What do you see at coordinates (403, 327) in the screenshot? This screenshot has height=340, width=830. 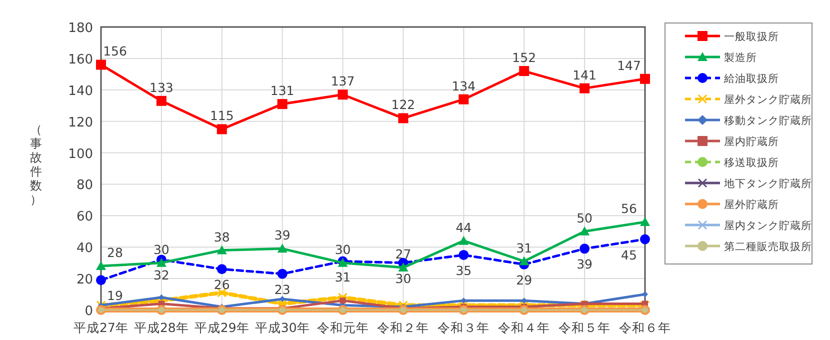 I see `x-tick-label: 令和２年` at bounding box center [403, 327].